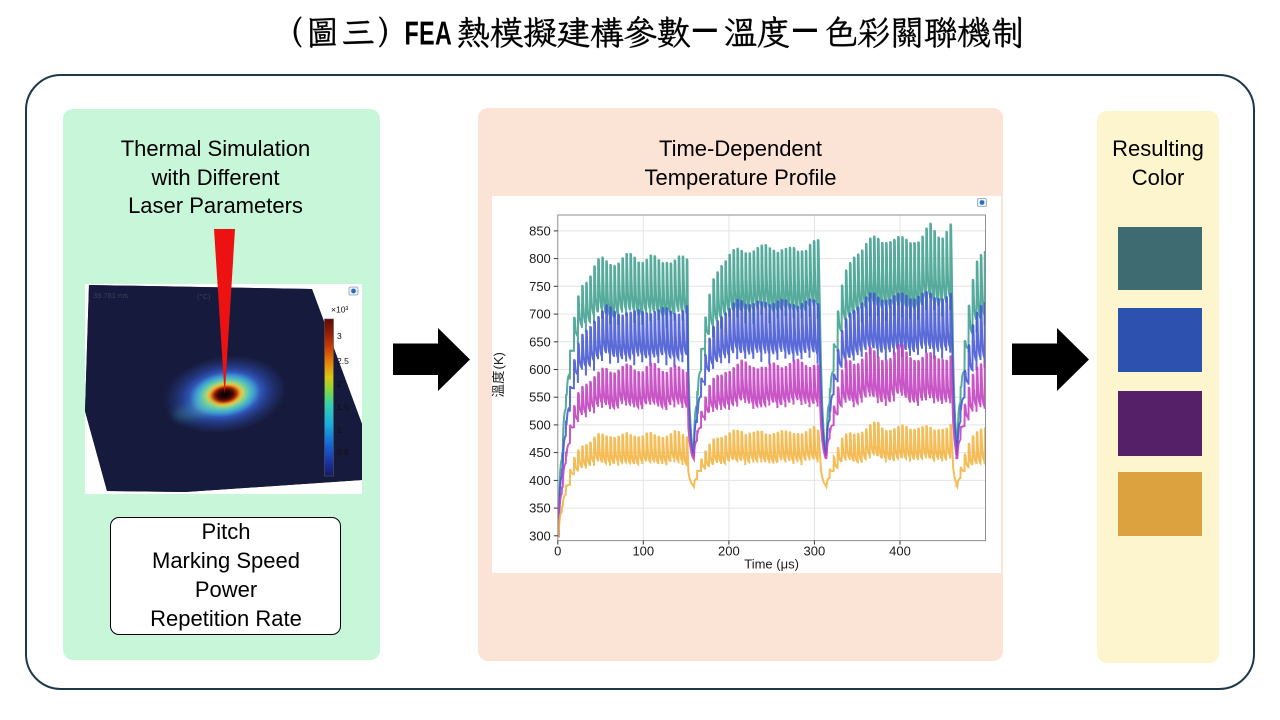  I want to click on svg-text: 700, so click(540, 314).